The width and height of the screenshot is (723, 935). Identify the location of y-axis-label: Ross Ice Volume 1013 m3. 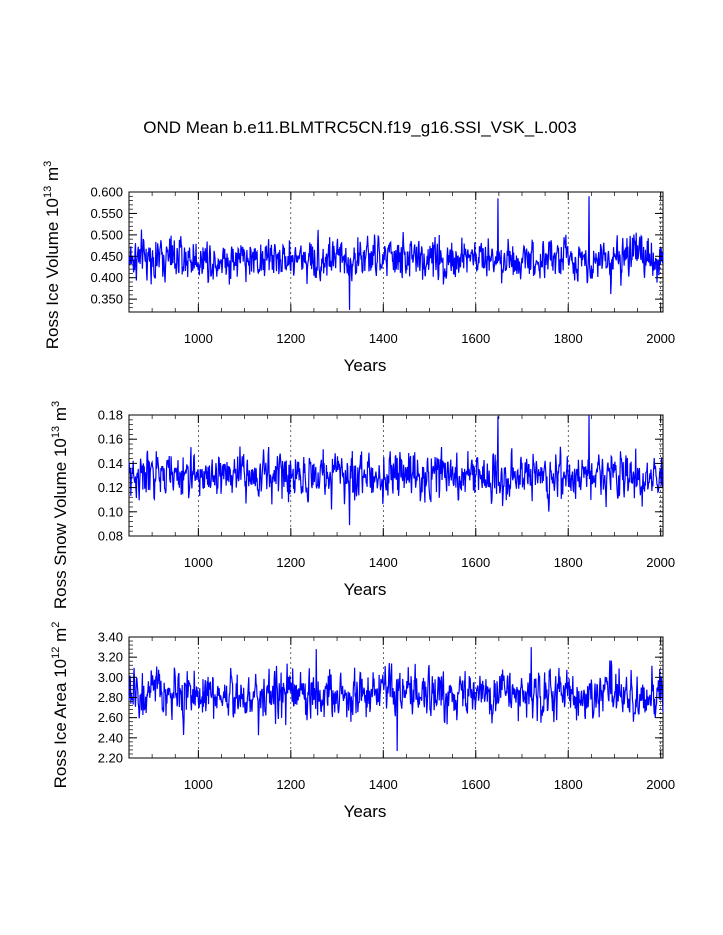
(52, 255).